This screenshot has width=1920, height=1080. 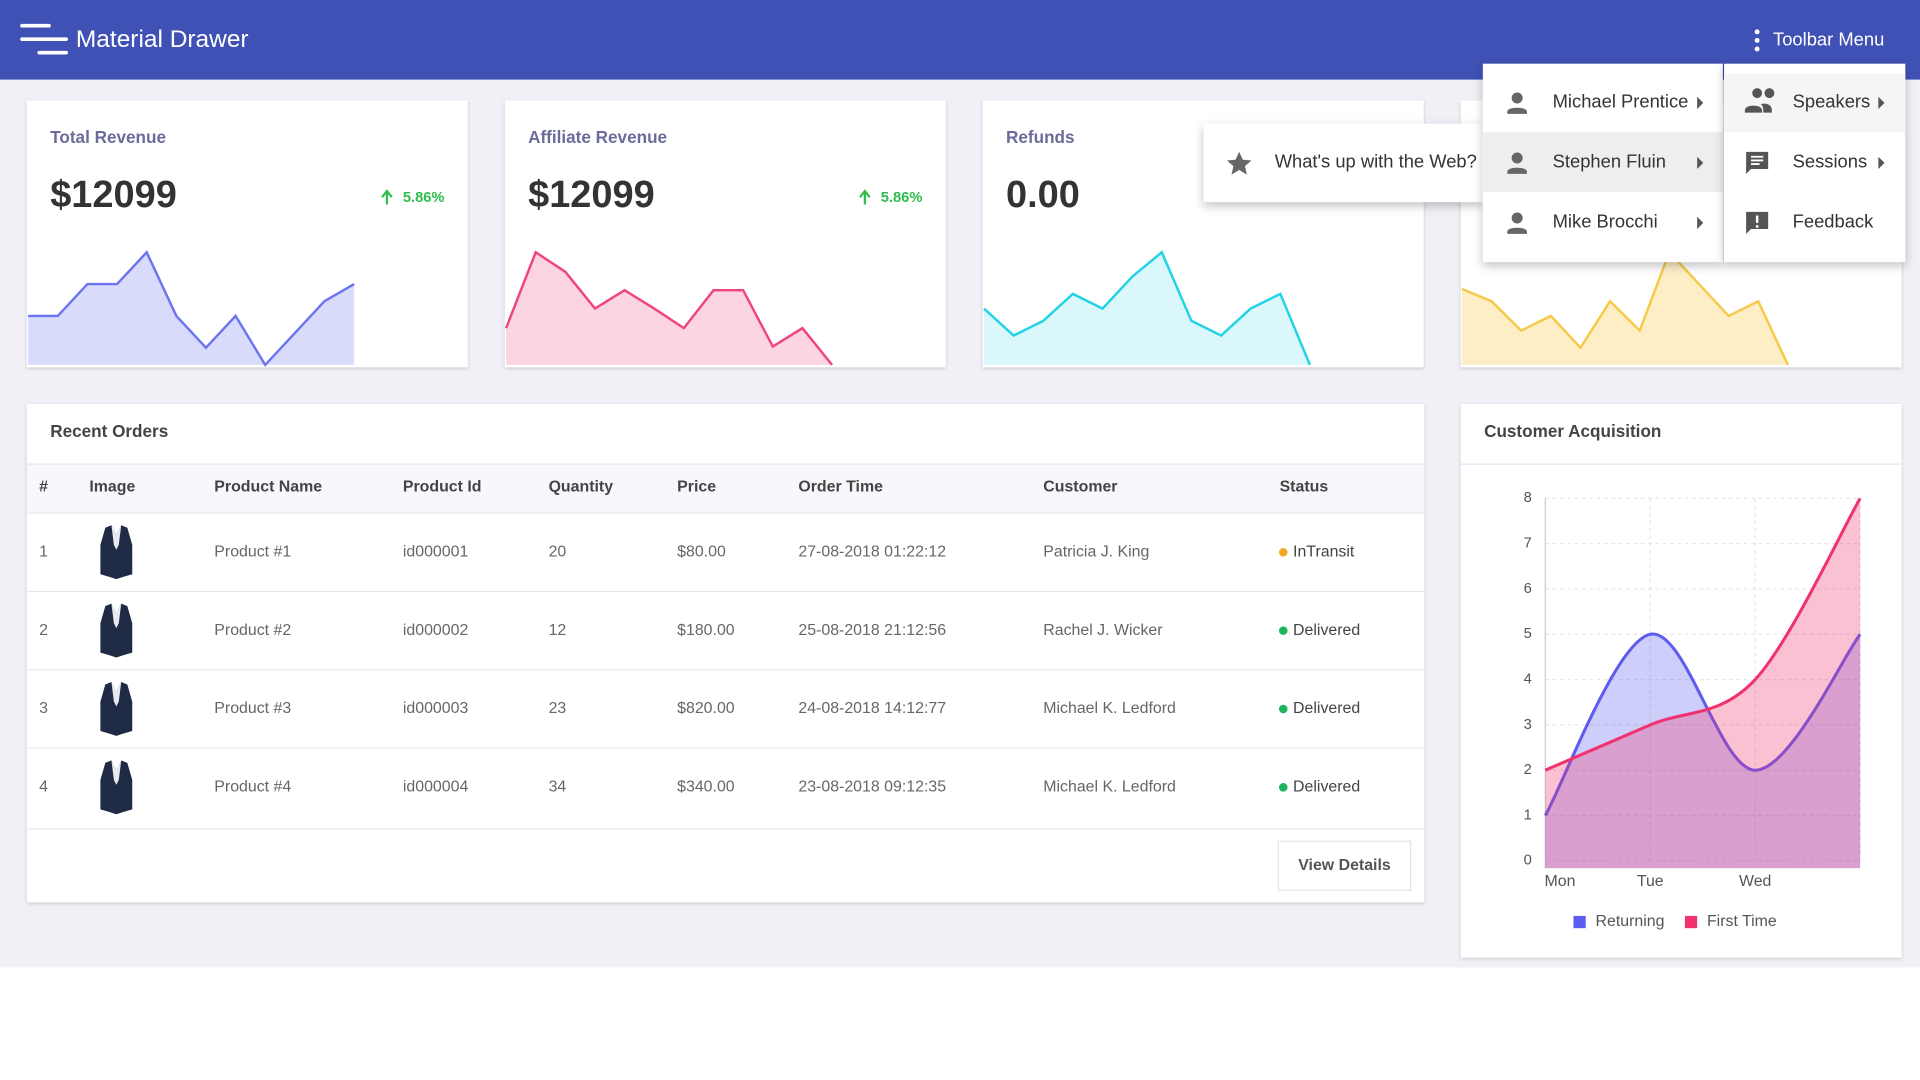 What do you see at coordinates (424, 198) in the screenshot?
I see `card-change: 5.86%` at bounding box center [424, 198].